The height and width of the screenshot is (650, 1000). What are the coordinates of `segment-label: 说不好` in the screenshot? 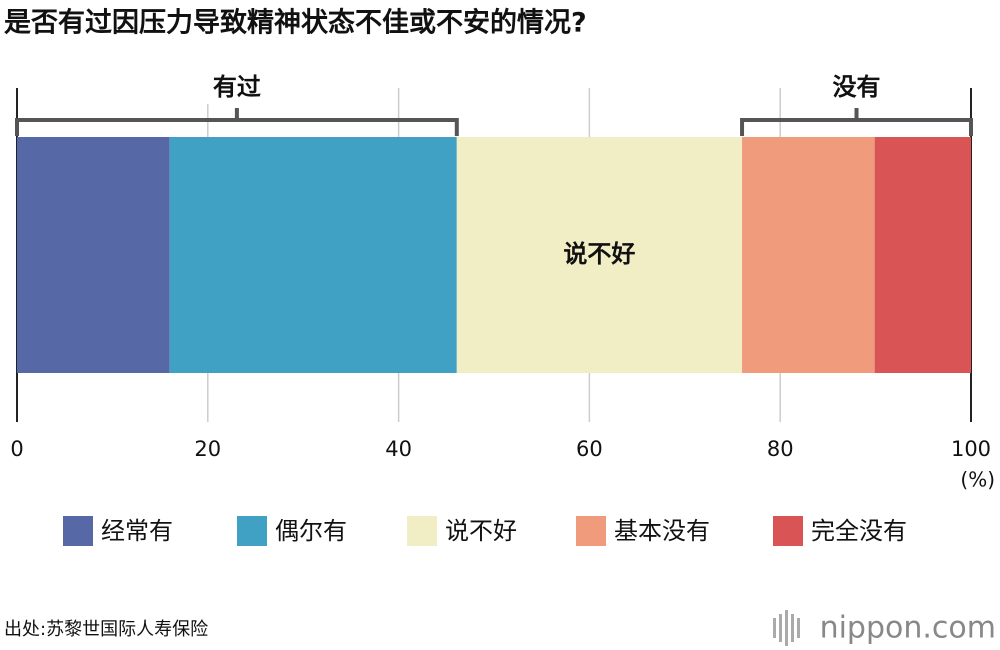 It's located at (599, 254).